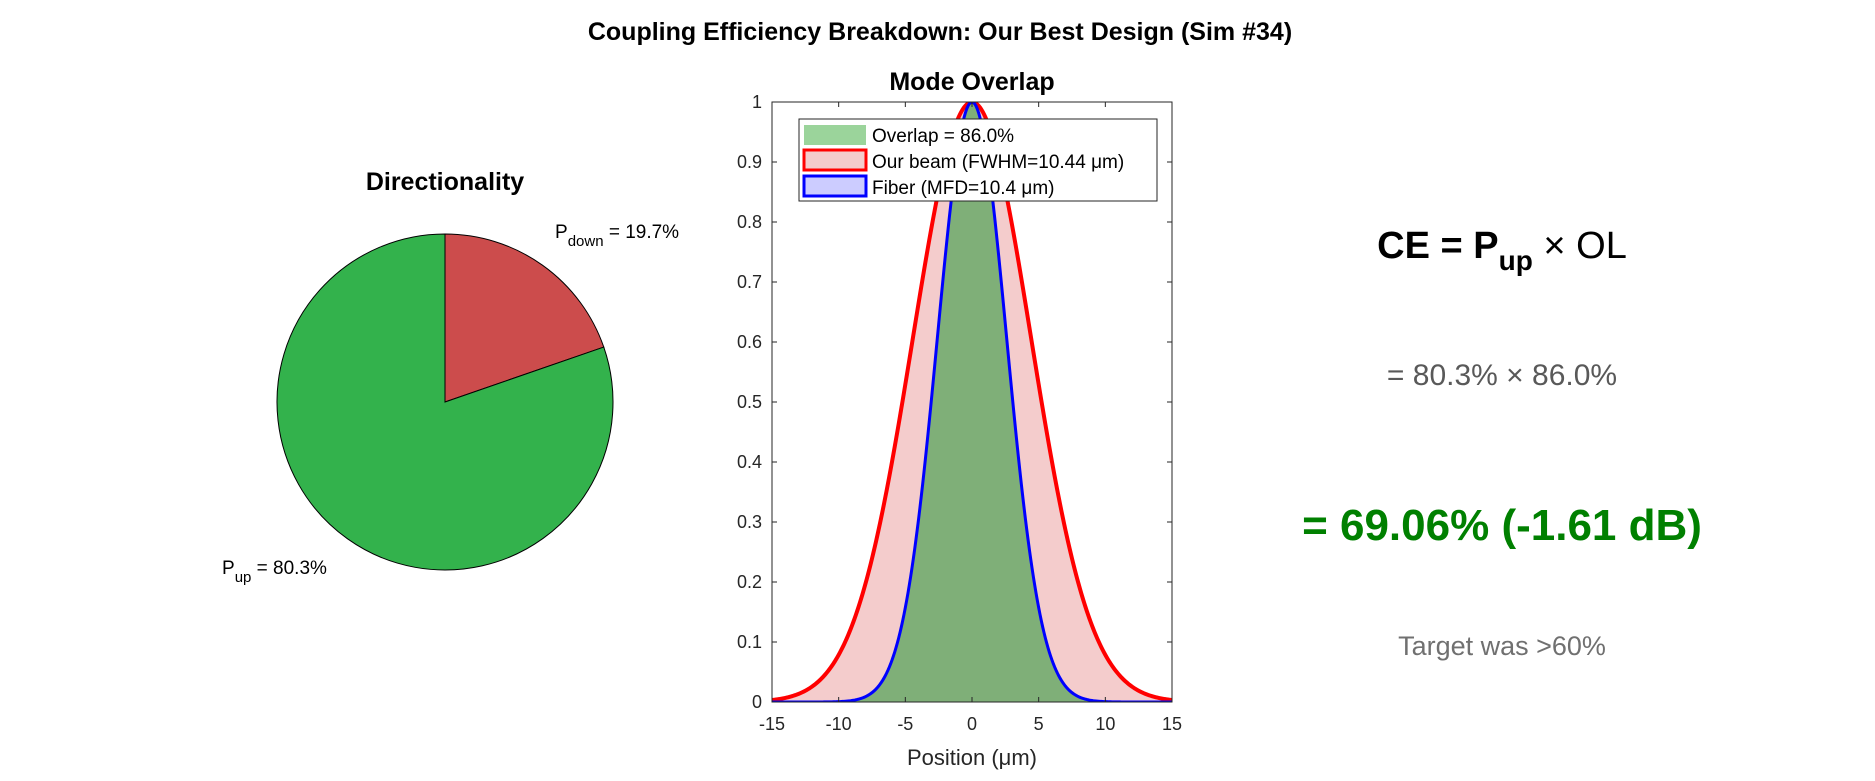  What do you see at coordinates (749, 162) in the screenshot?
I see `y-tick-label: 0.9` at bounding box center [749, 162].